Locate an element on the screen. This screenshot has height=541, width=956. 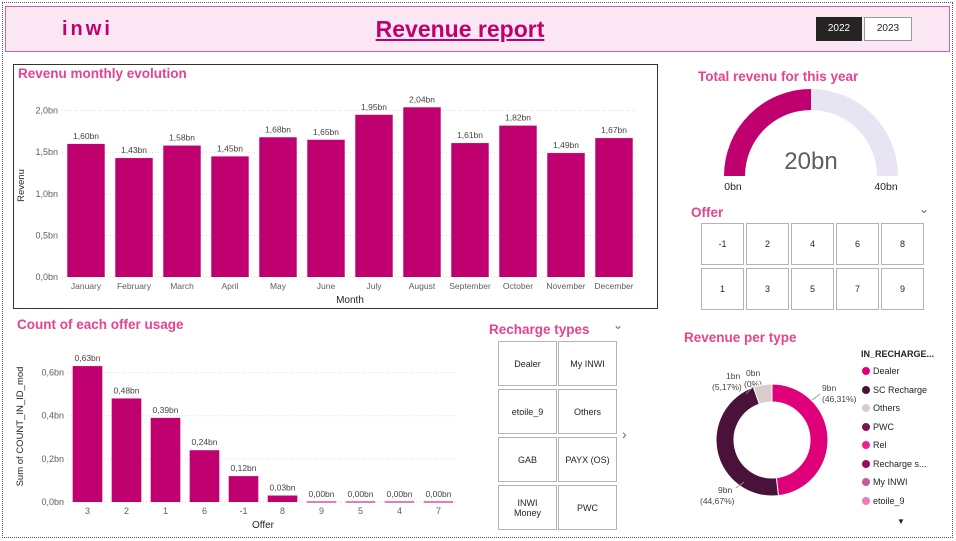
x-tick-label: March is located at coordinates (182, 286).